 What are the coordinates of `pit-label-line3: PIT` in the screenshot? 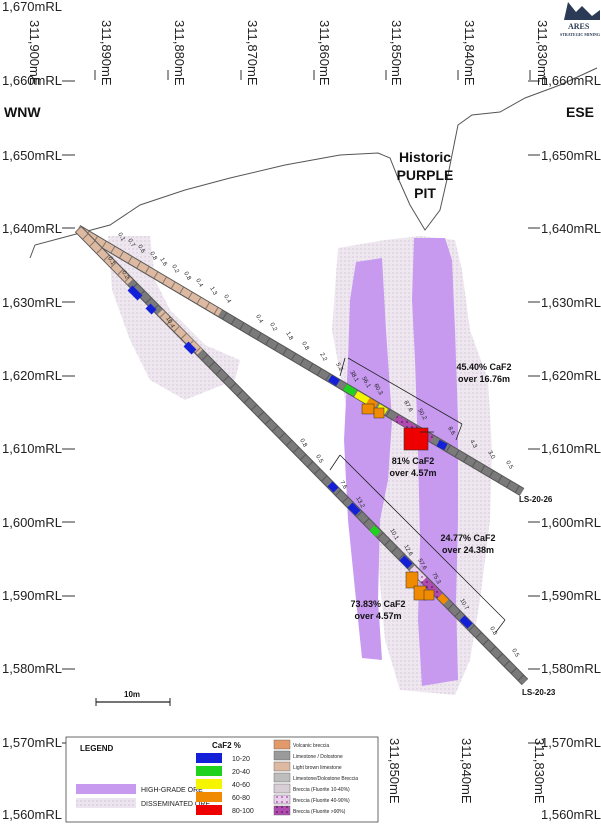 It's located at (425, 193).